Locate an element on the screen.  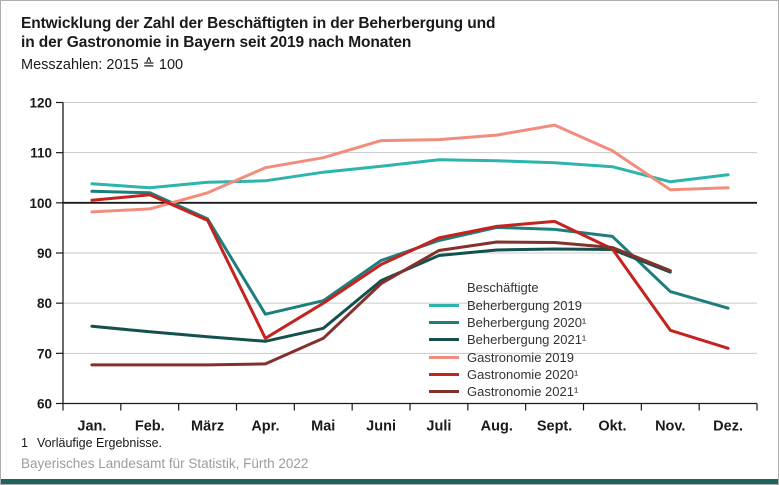
legend-entry-gastronomie-2020: Gastronomie 2020¹ is located at coordinates (507, 374).